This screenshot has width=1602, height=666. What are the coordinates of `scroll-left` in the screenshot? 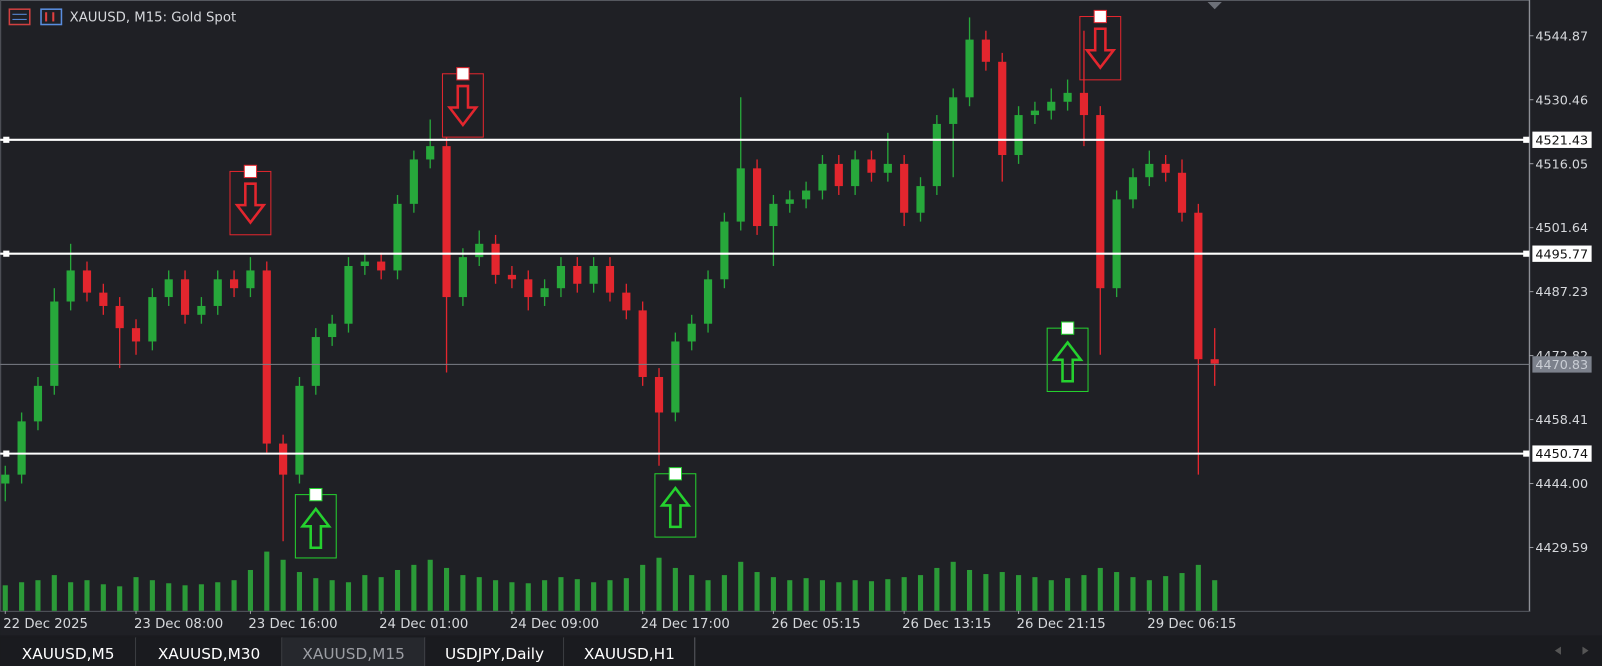 It's located at (1557, 650).